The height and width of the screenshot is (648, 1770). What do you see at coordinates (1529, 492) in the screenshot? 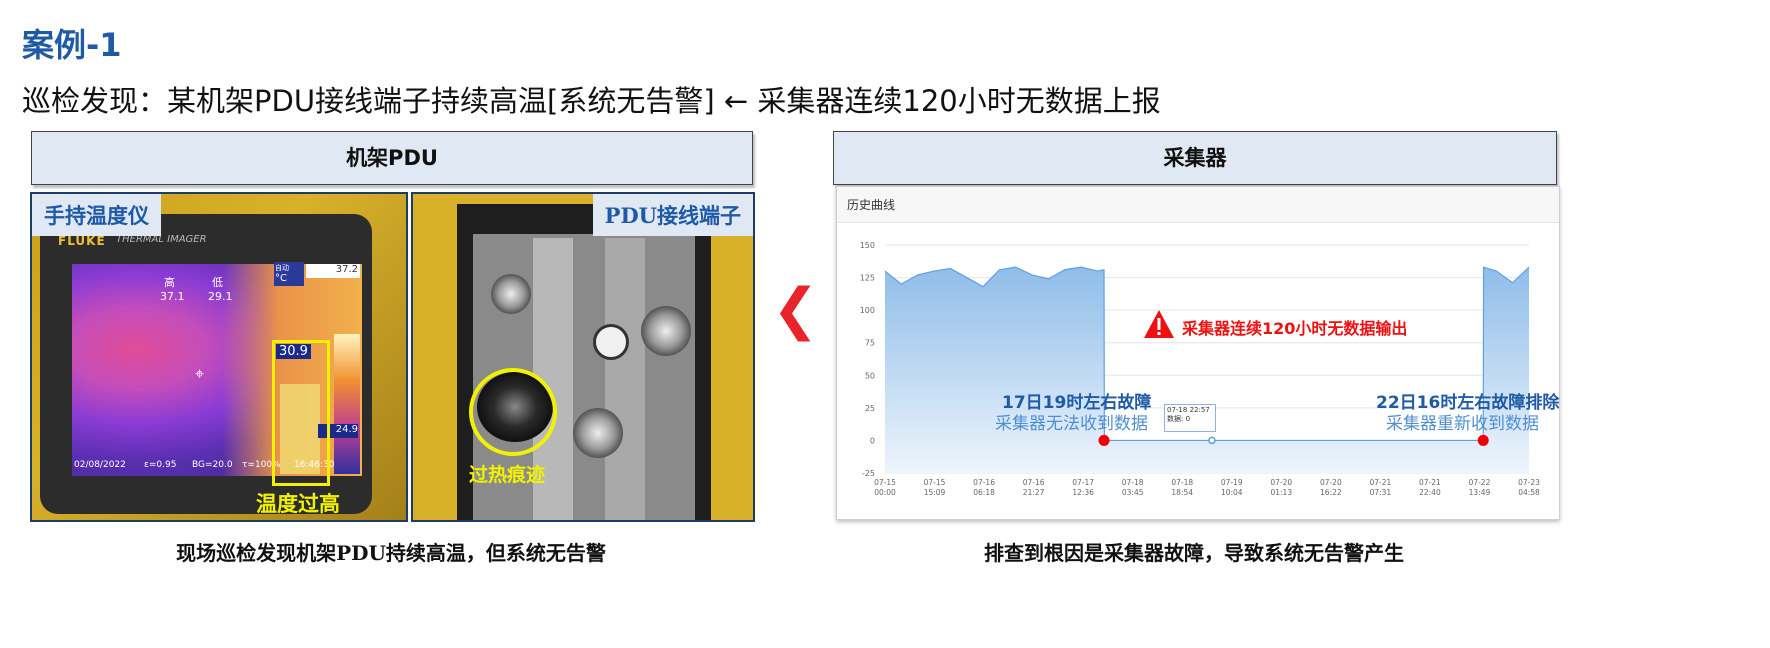
I see `x-tick-label: 04:58` at bounding box center [1529, 492].